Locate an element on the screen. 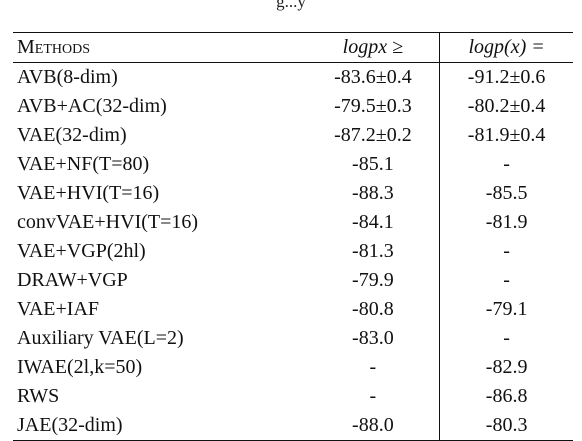  method-cell: Auxiliary VAE(L=2) is located at coordinates (100, 338).